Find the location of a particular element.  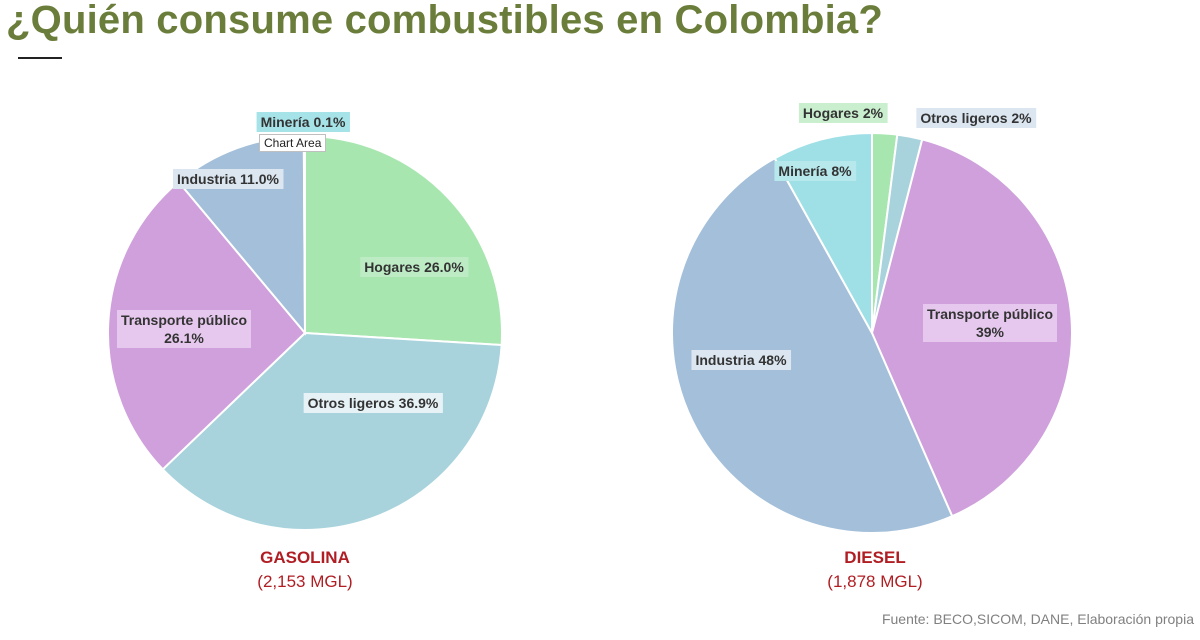

gasolina-label-transporte-p-blico: Transporte público 26.1% is located at coordinates (184, 329).